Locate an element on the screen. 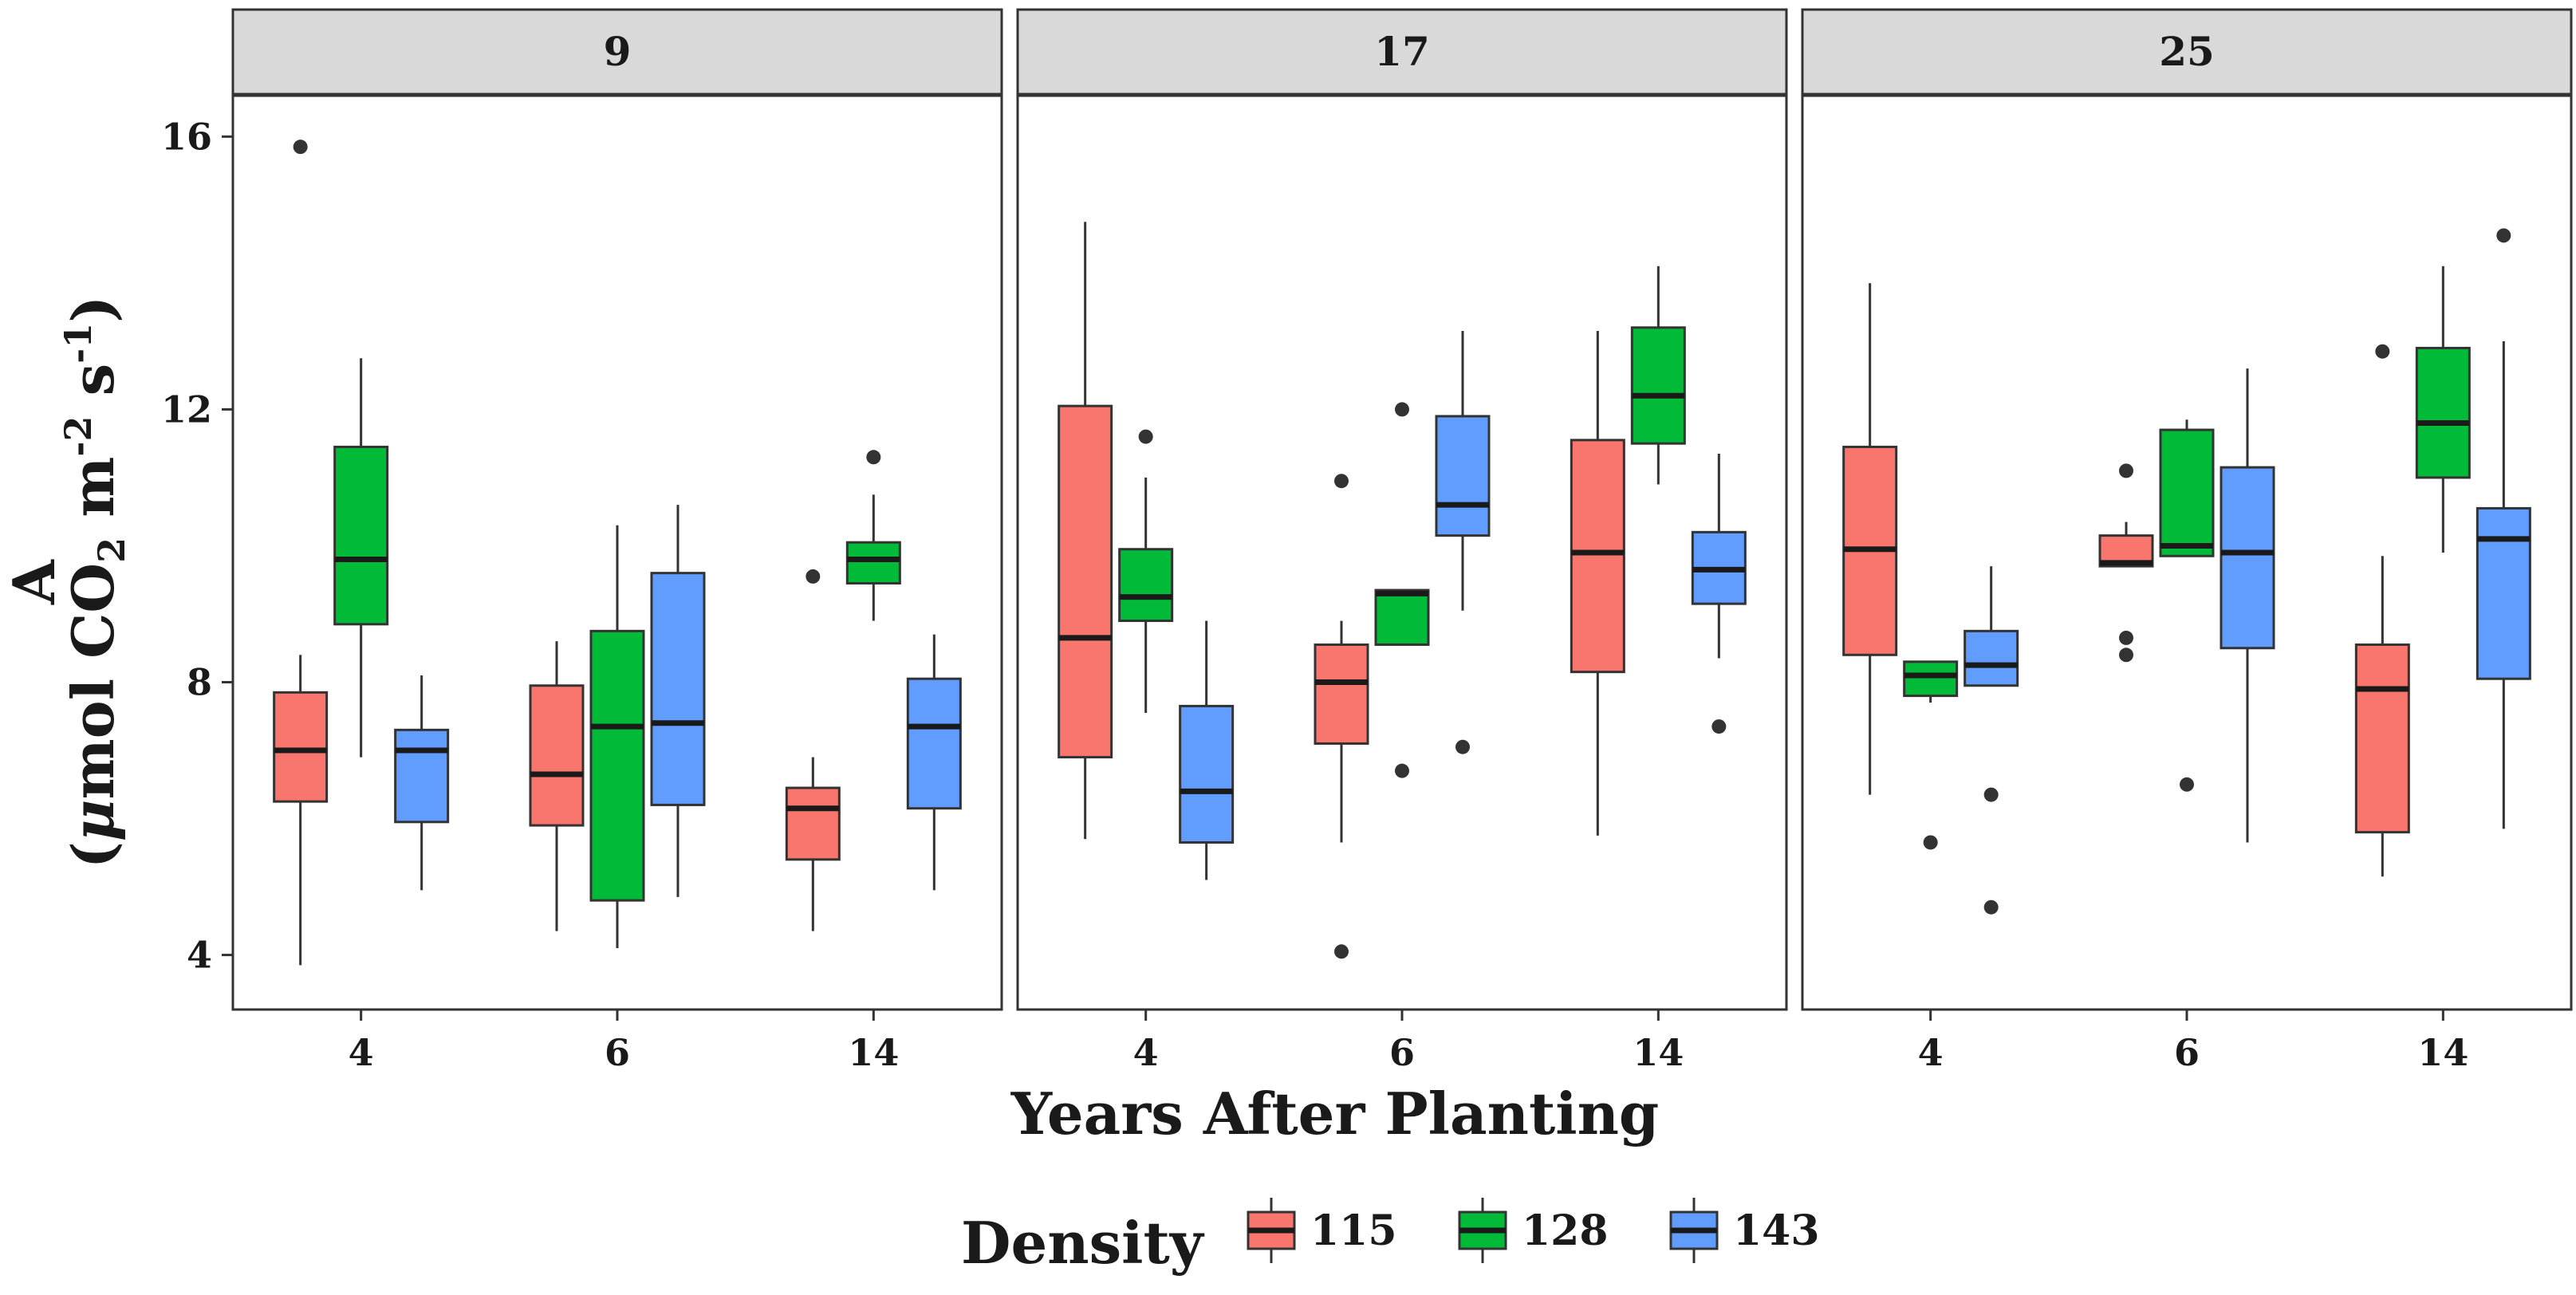  y-axis-title-part: μ is located at coordinates (93, 821).